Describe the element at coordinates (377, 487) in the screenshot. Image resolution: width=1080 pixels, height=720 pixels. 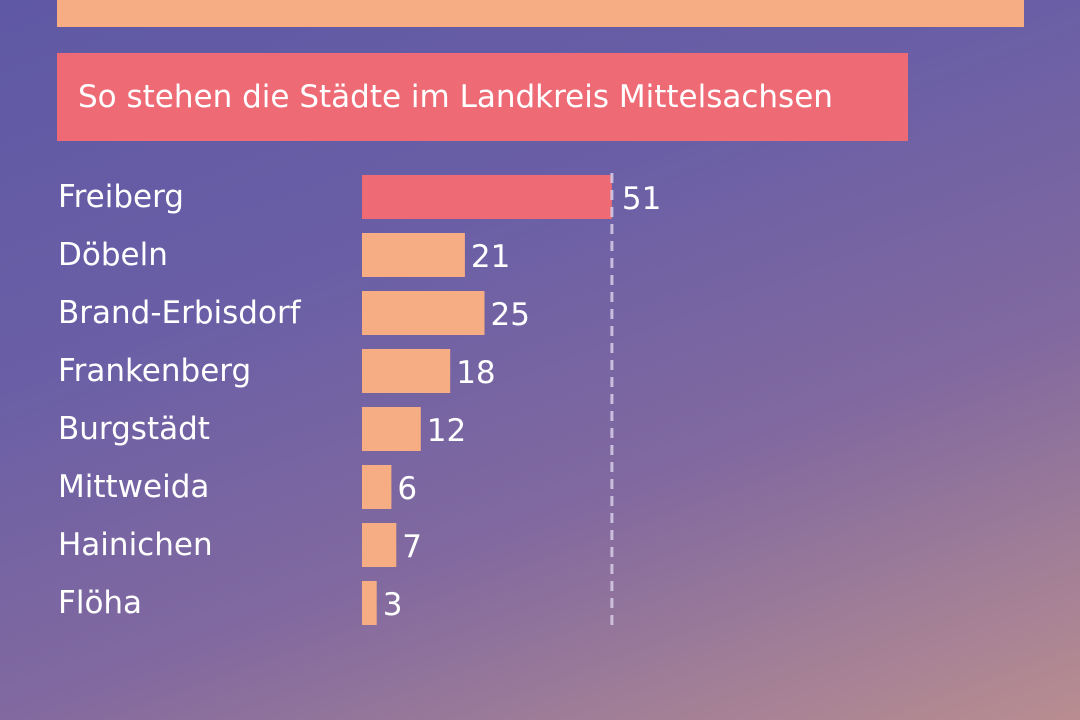
I see `bar-mittweida` at that location.